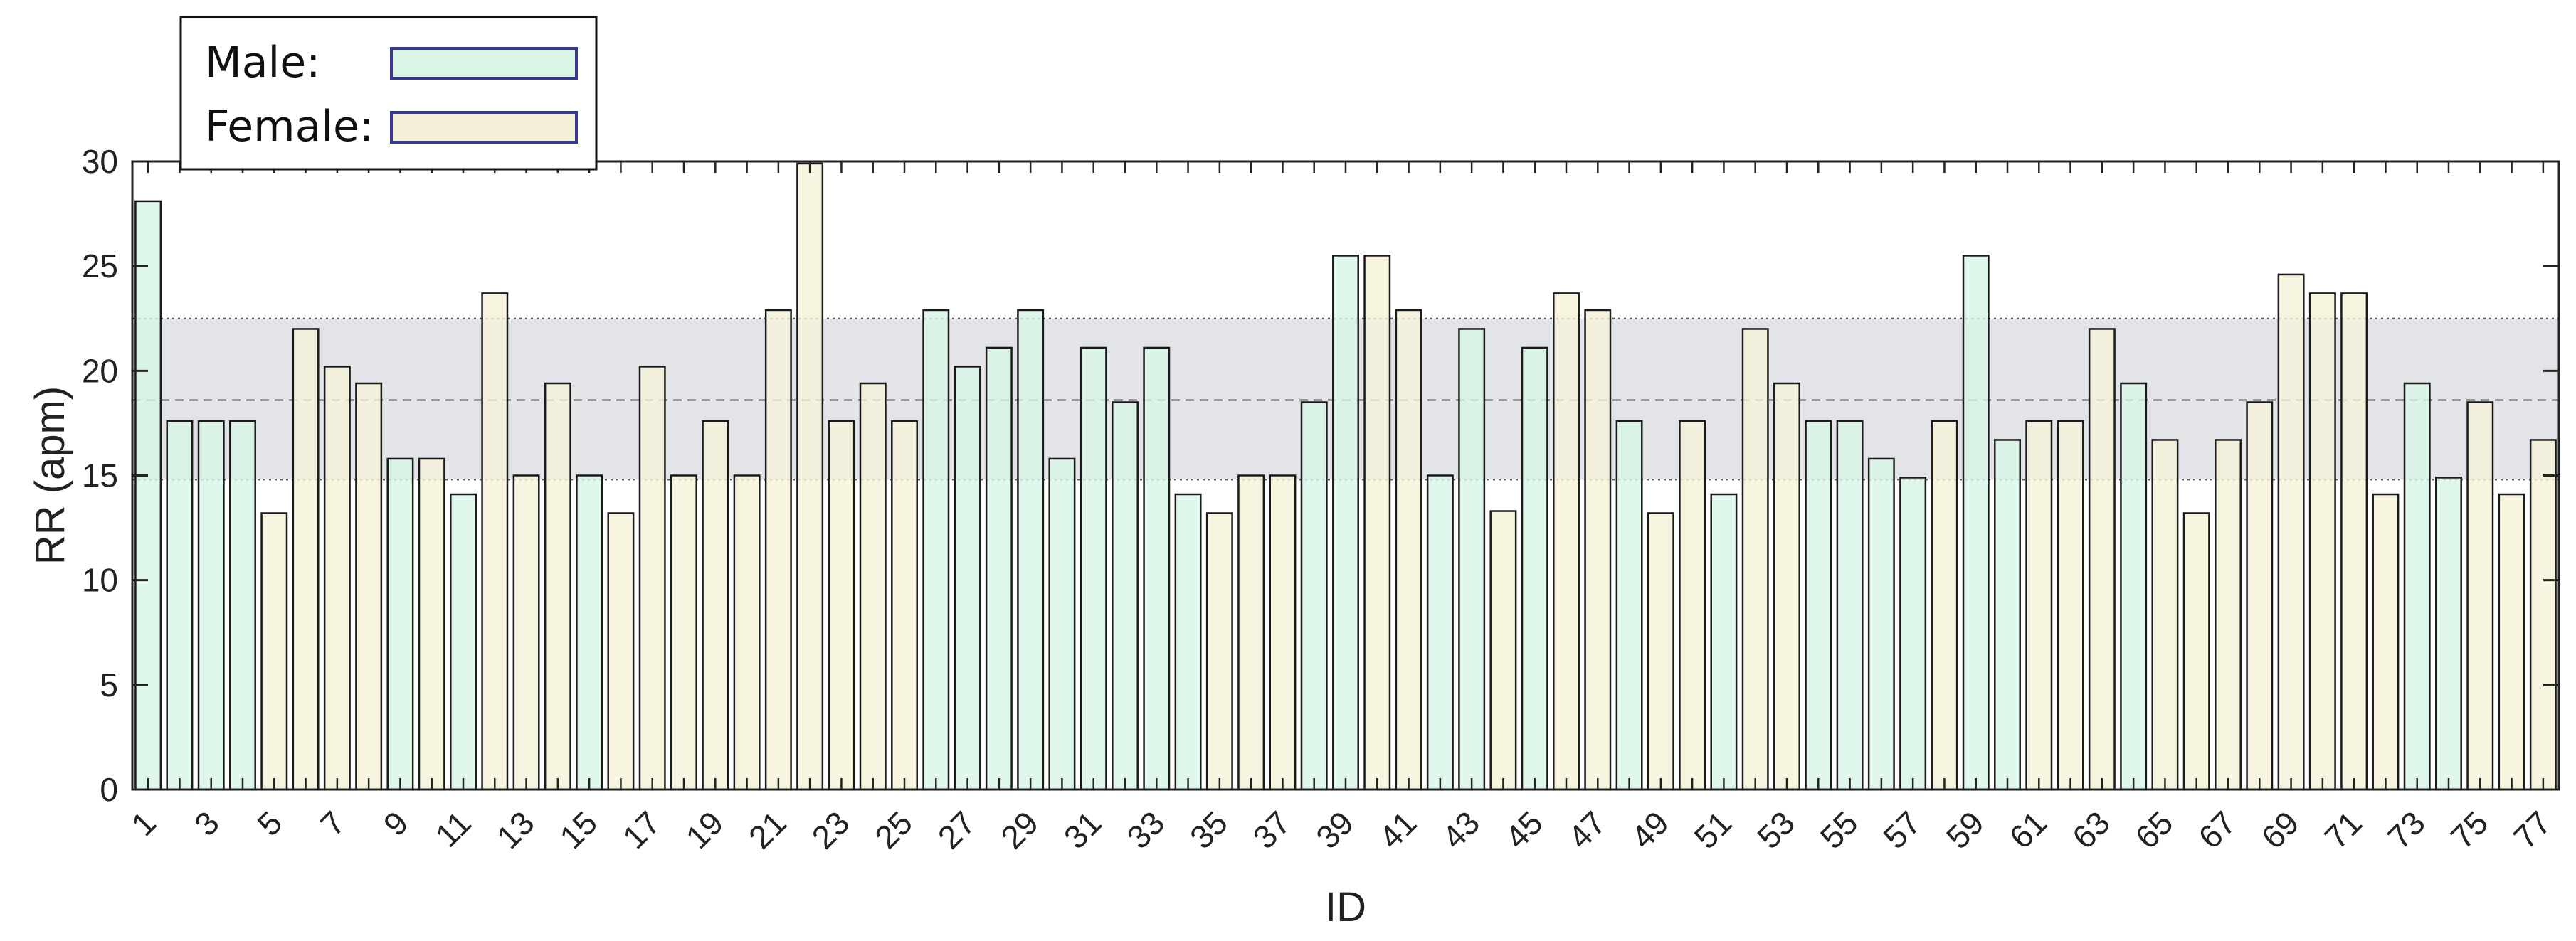 Image resolution: width=2576 pixels, height=941 pixels. Describe the element at coordinates (1839, 830) in the screenshot. I see `x-tick-label: 55` at that location.